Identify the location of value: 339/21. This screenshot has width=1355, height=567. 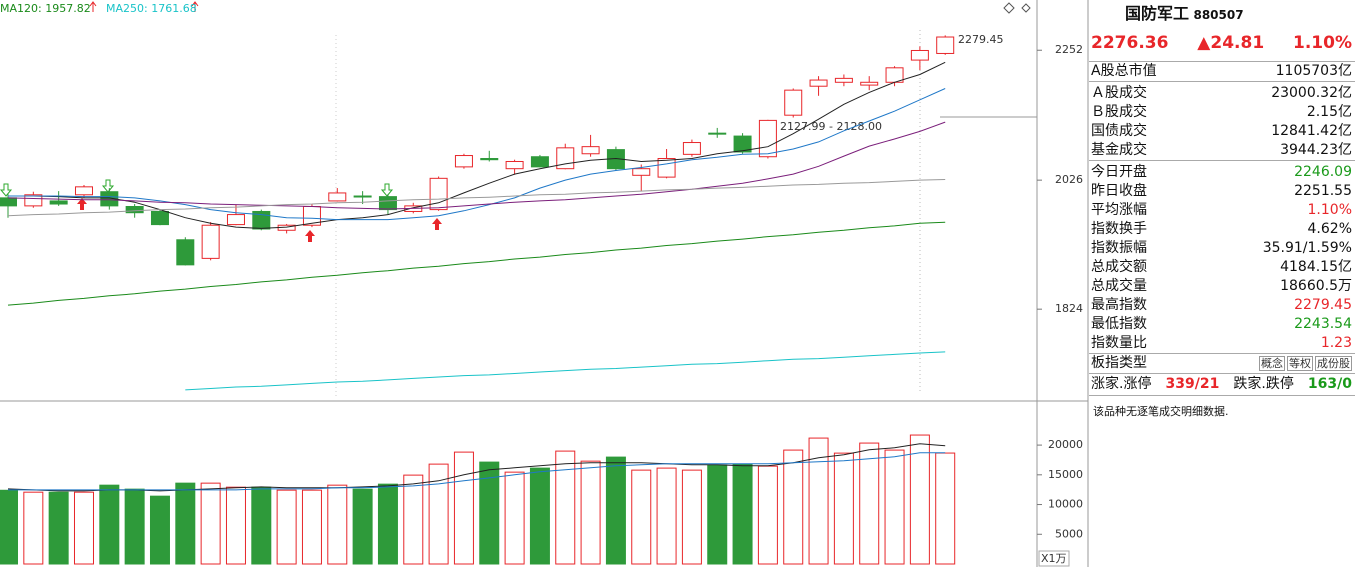
(1192, 384).